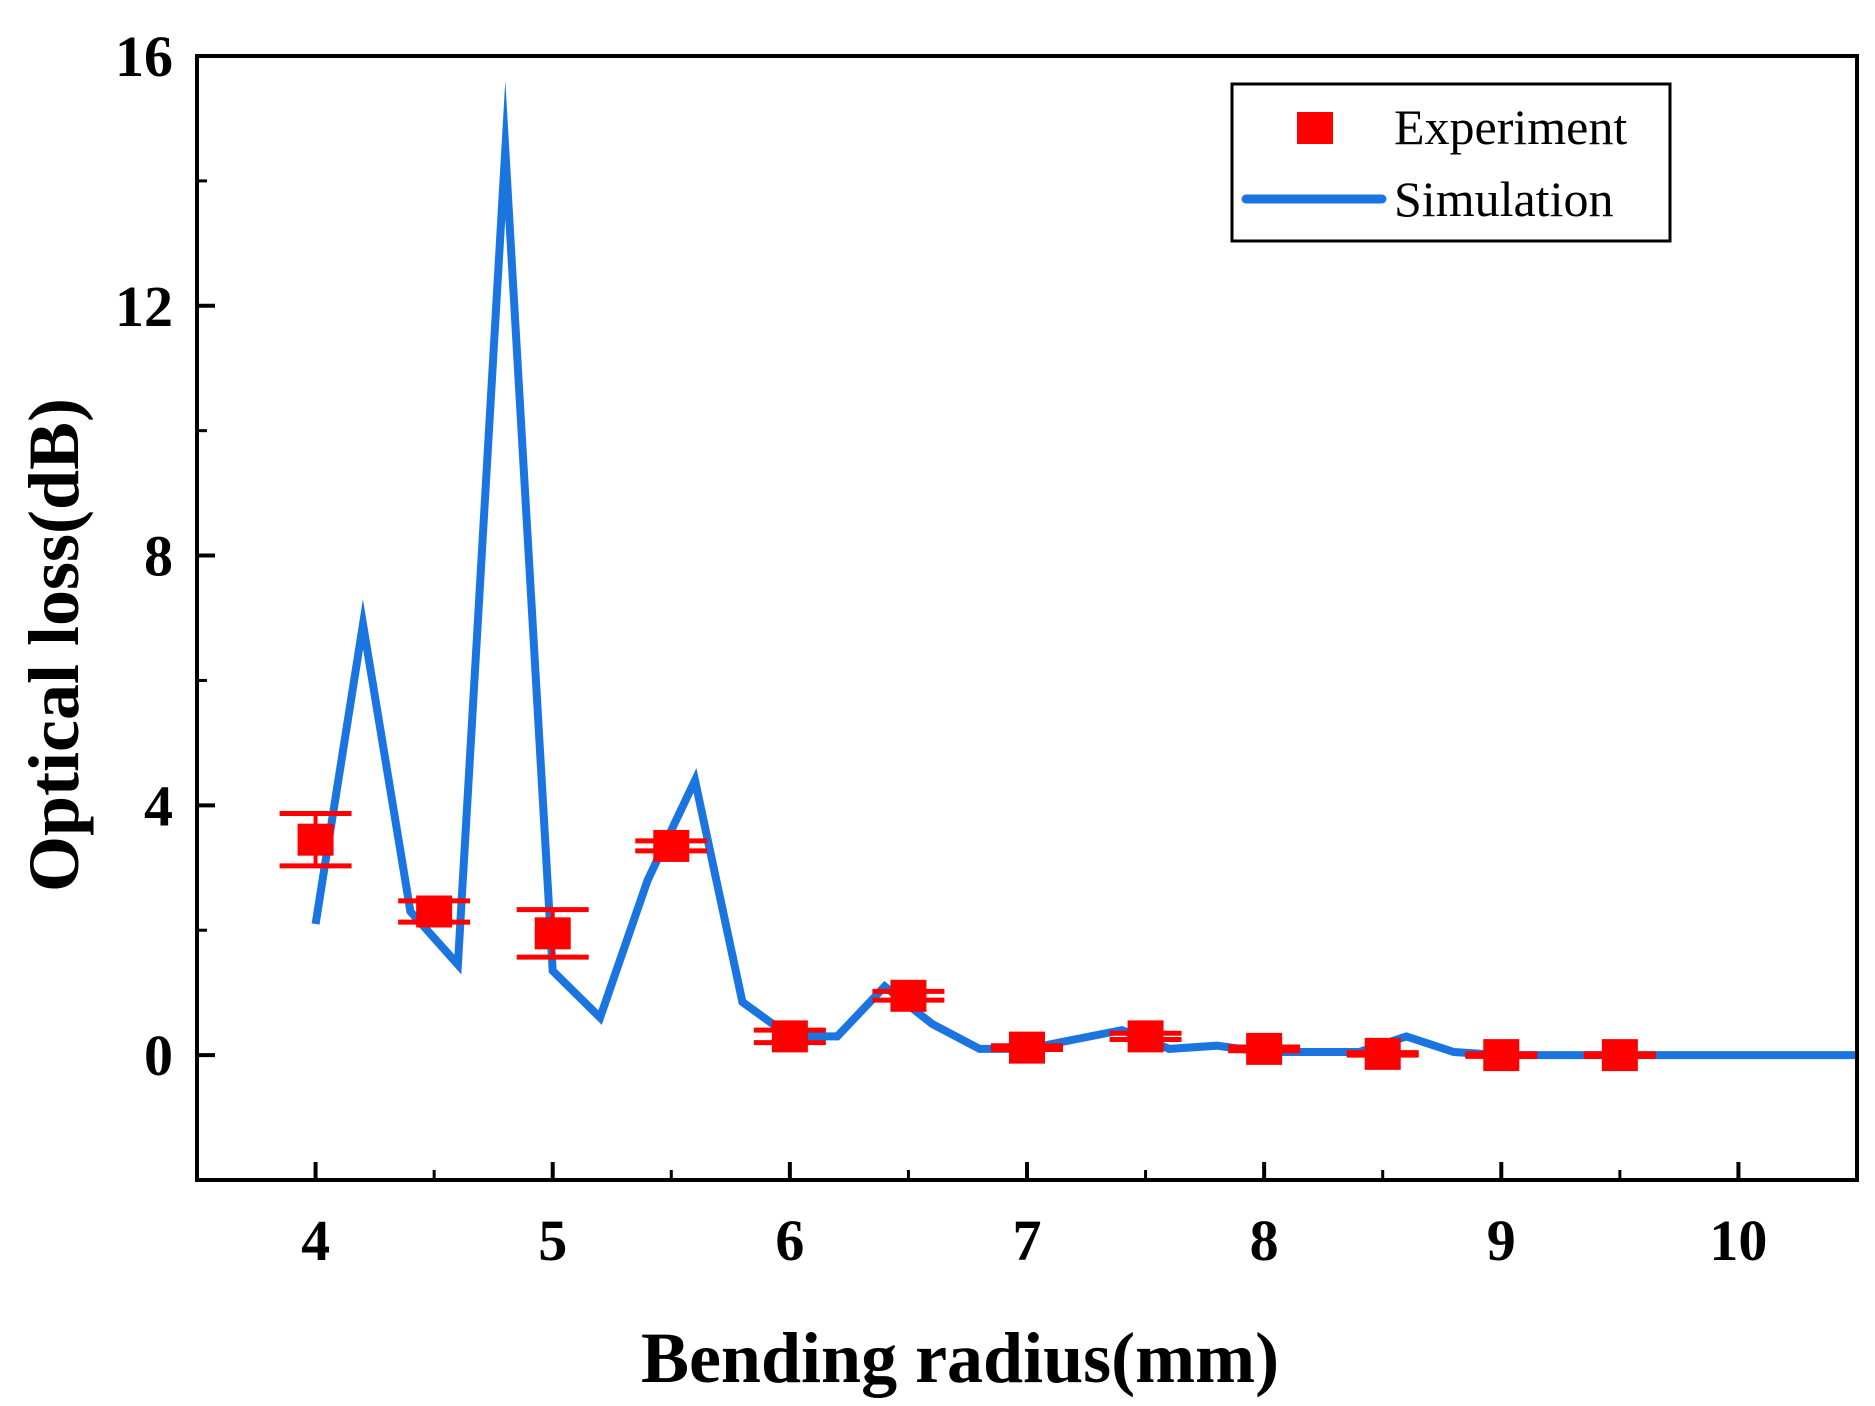 This screenshot has width=1875, height=1406. I want to click on x-axis-title: Bending radius(mm), so click(960, 1358).